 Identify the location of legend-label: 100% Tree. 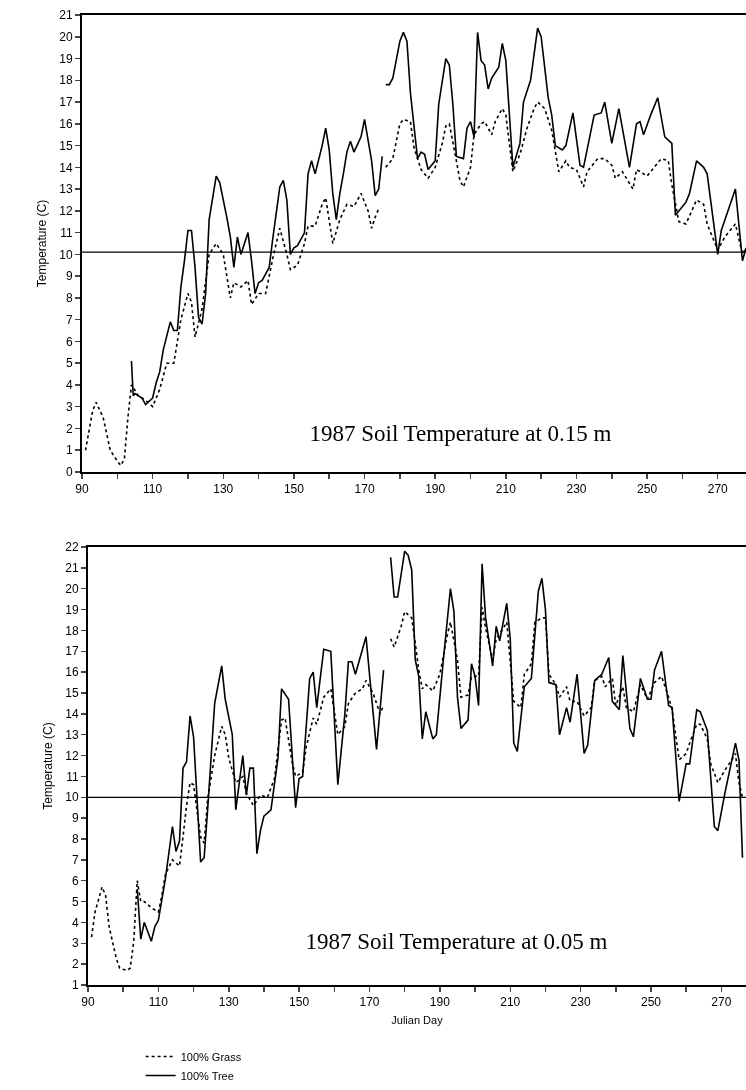
(207, 1075).